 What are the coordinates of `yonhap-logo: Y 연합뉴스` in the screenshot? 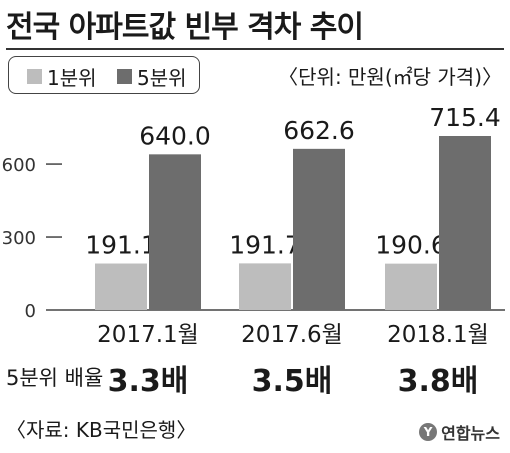 It's located at (459, 432).